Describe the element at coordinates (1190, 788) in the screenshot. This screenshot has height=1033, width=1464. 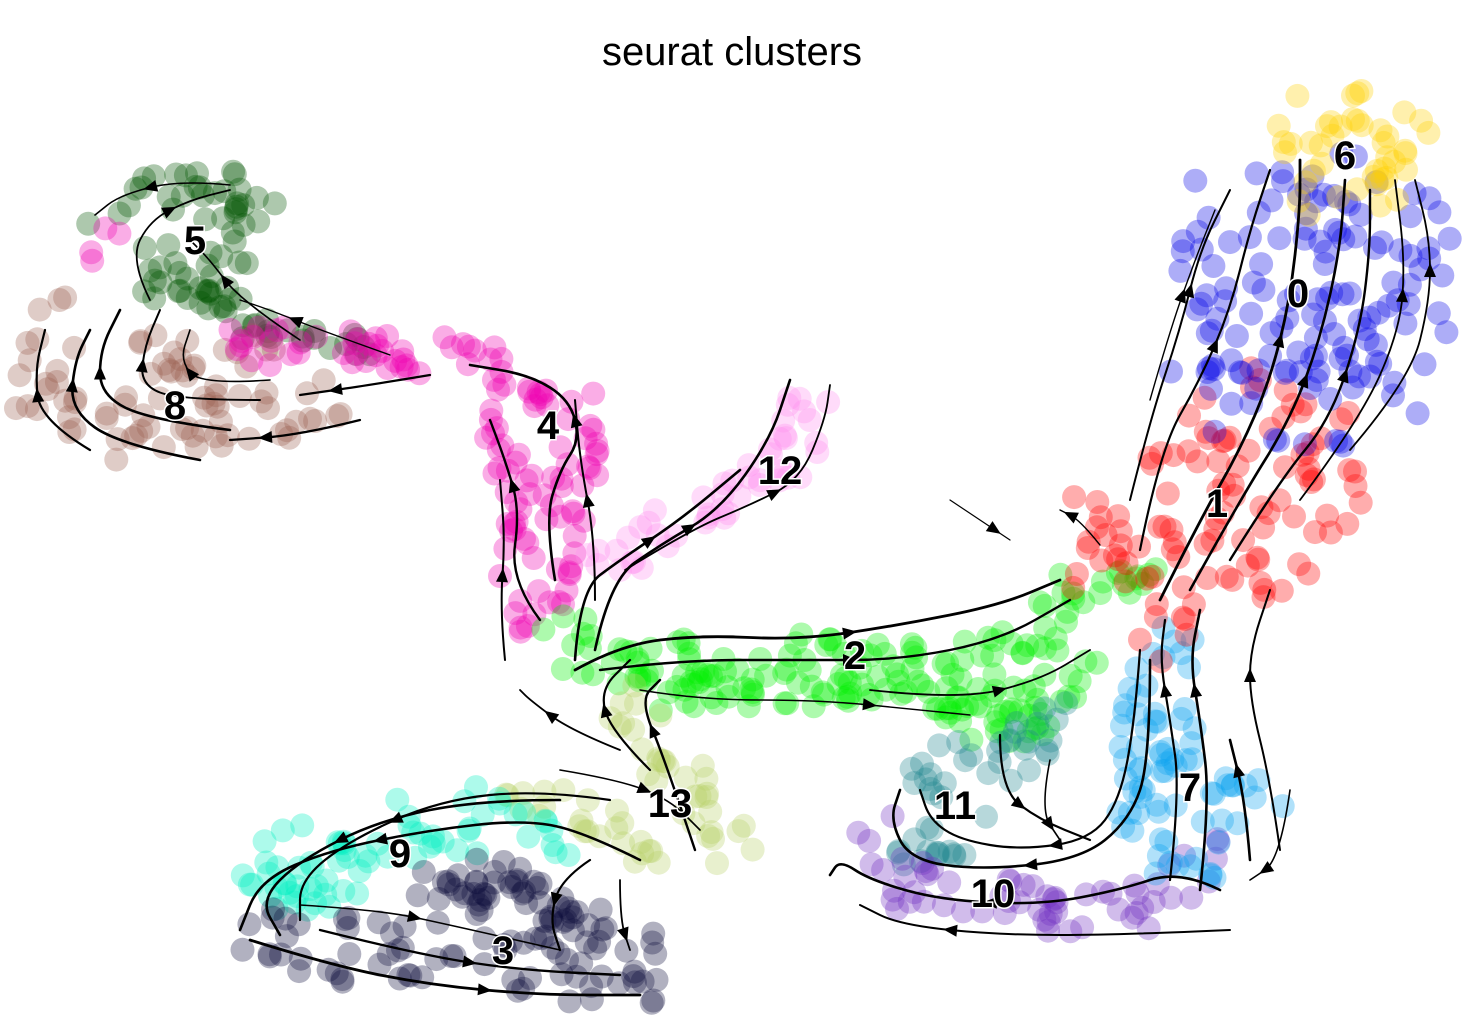
I see `cluster-label: 7` at that location.